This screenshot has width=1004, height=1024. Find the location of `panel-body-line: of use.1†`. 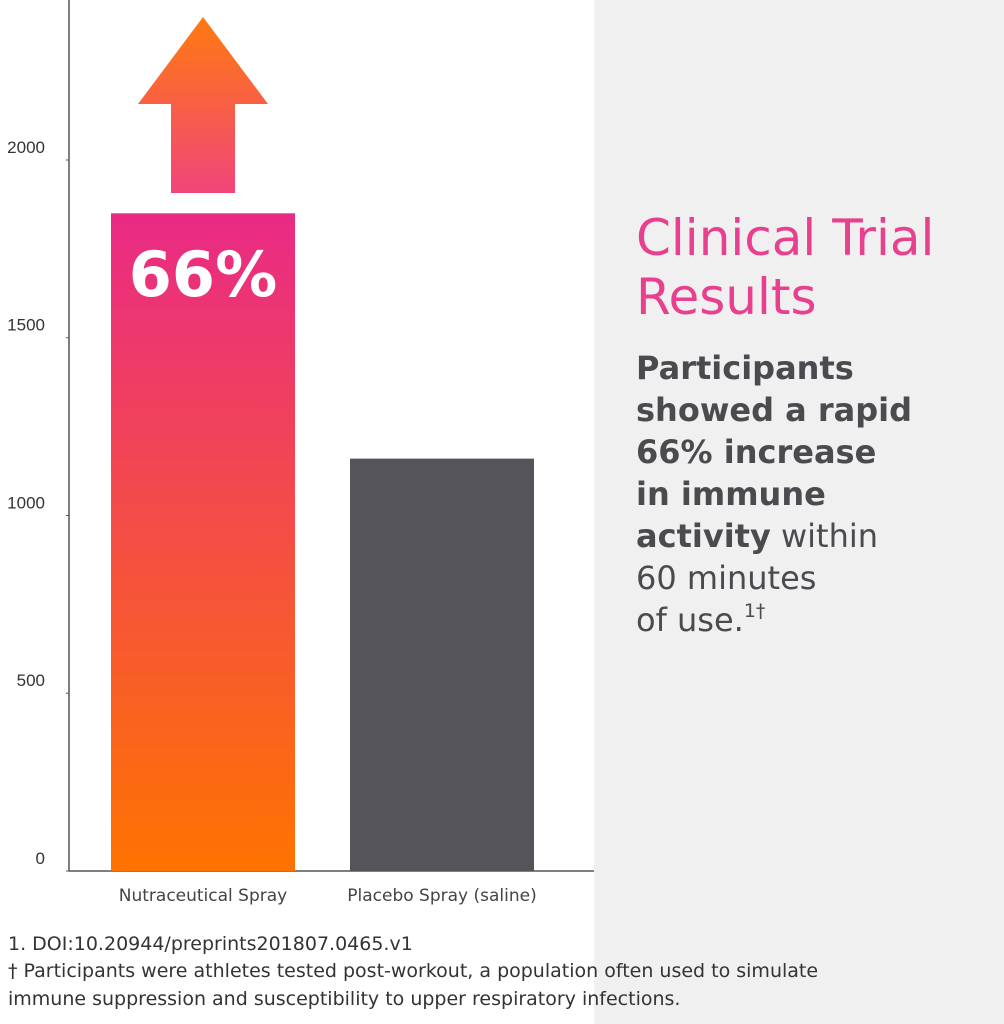

panel-body-line: of use.1† is located at coordinates (700, 619).